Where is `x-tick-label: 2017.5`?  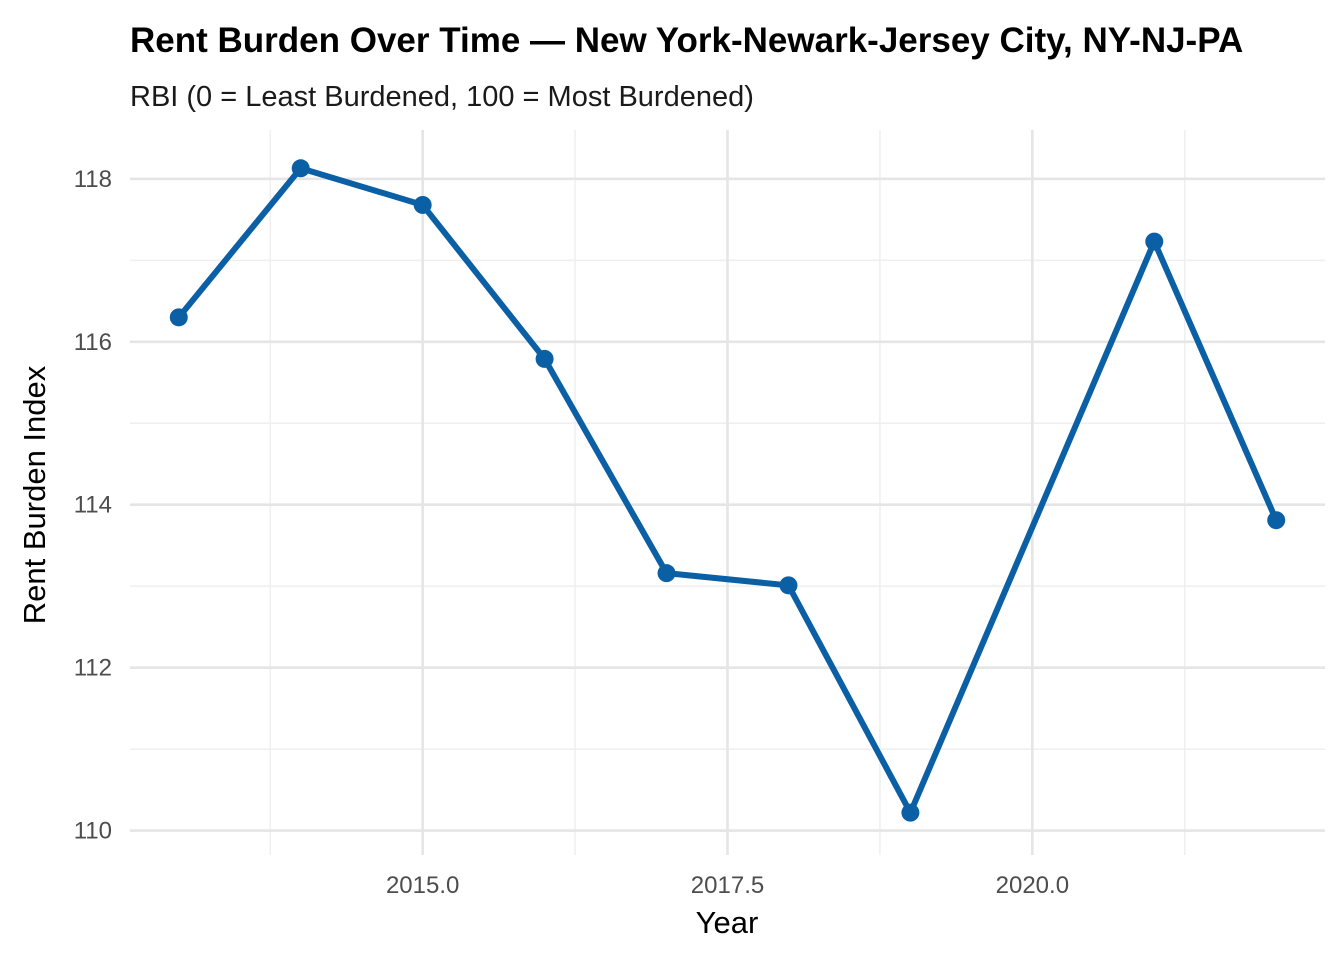
x-tick-label: 2017.5 is located at coordinates (727, 885).